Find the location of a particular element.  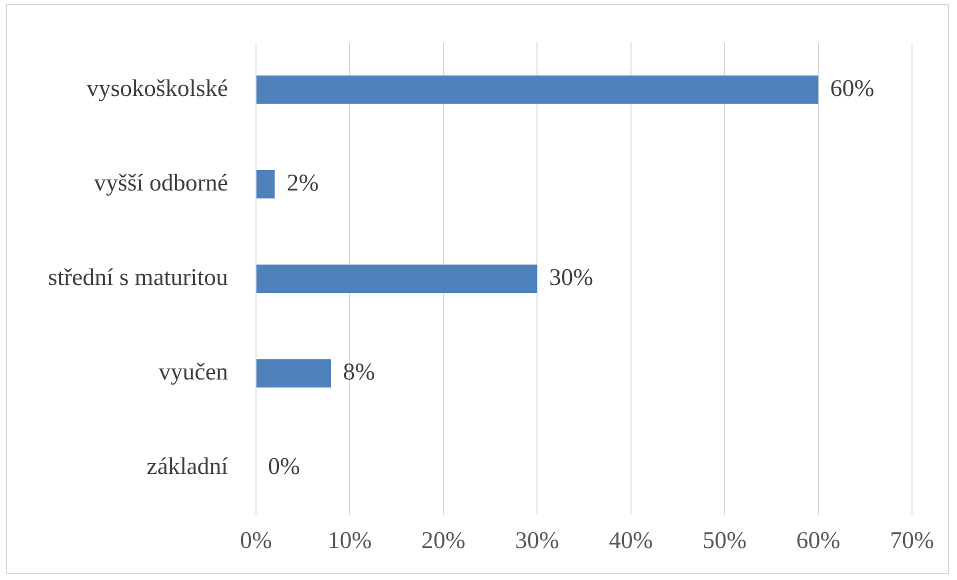

data-label: 30% is located at coordinates (571, 278).